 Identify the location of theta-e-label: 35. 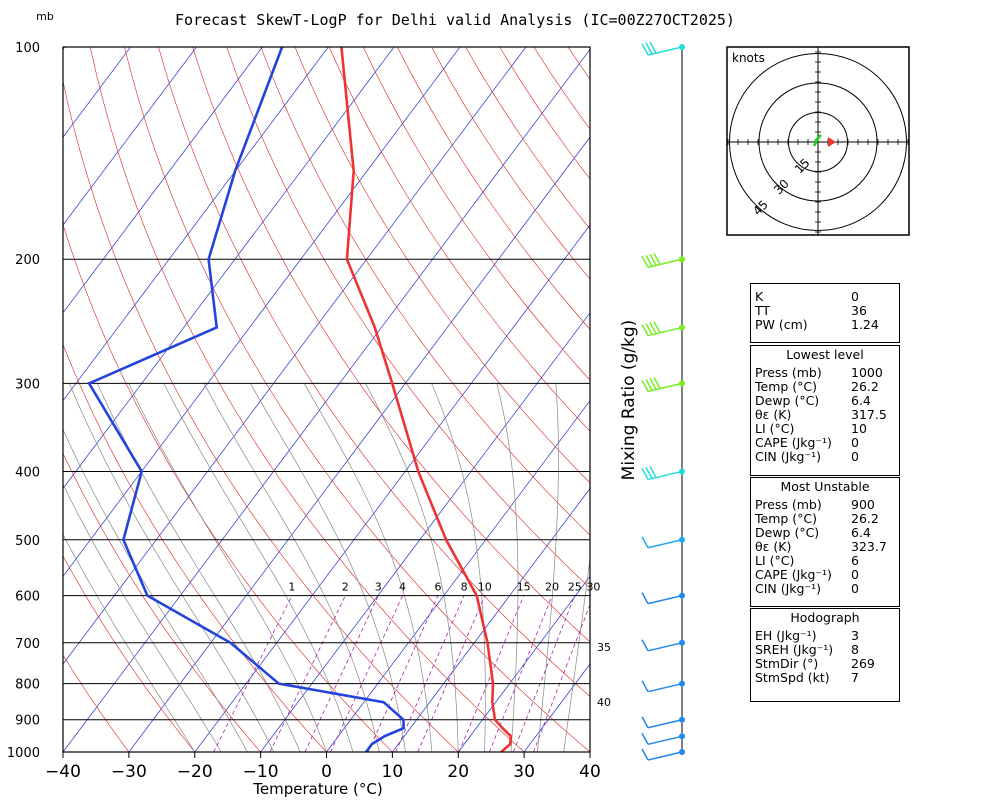
(604, 647).